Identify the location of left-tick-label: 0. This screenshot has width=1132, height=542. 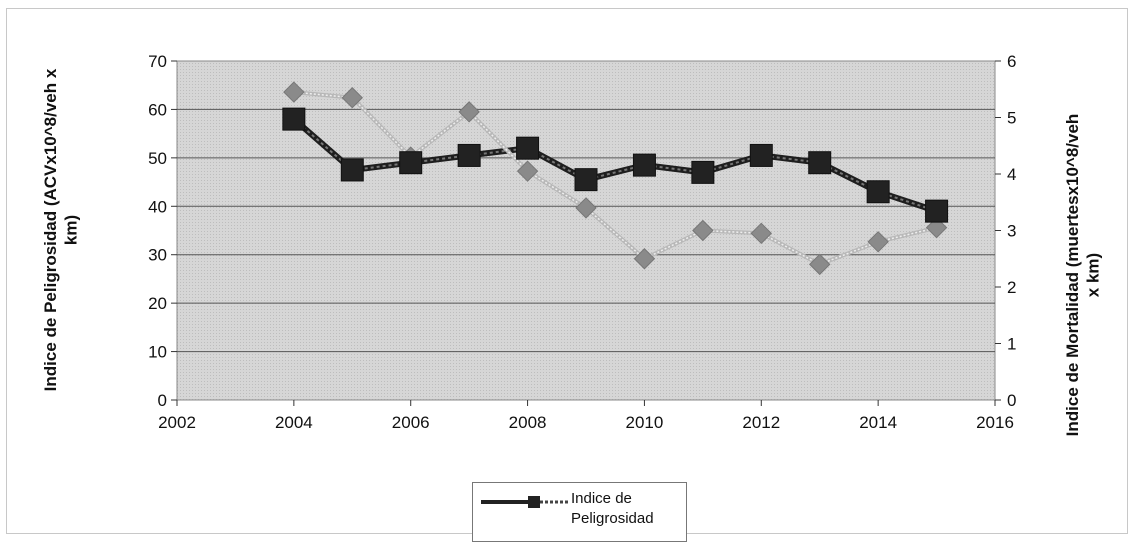
(162, 400).